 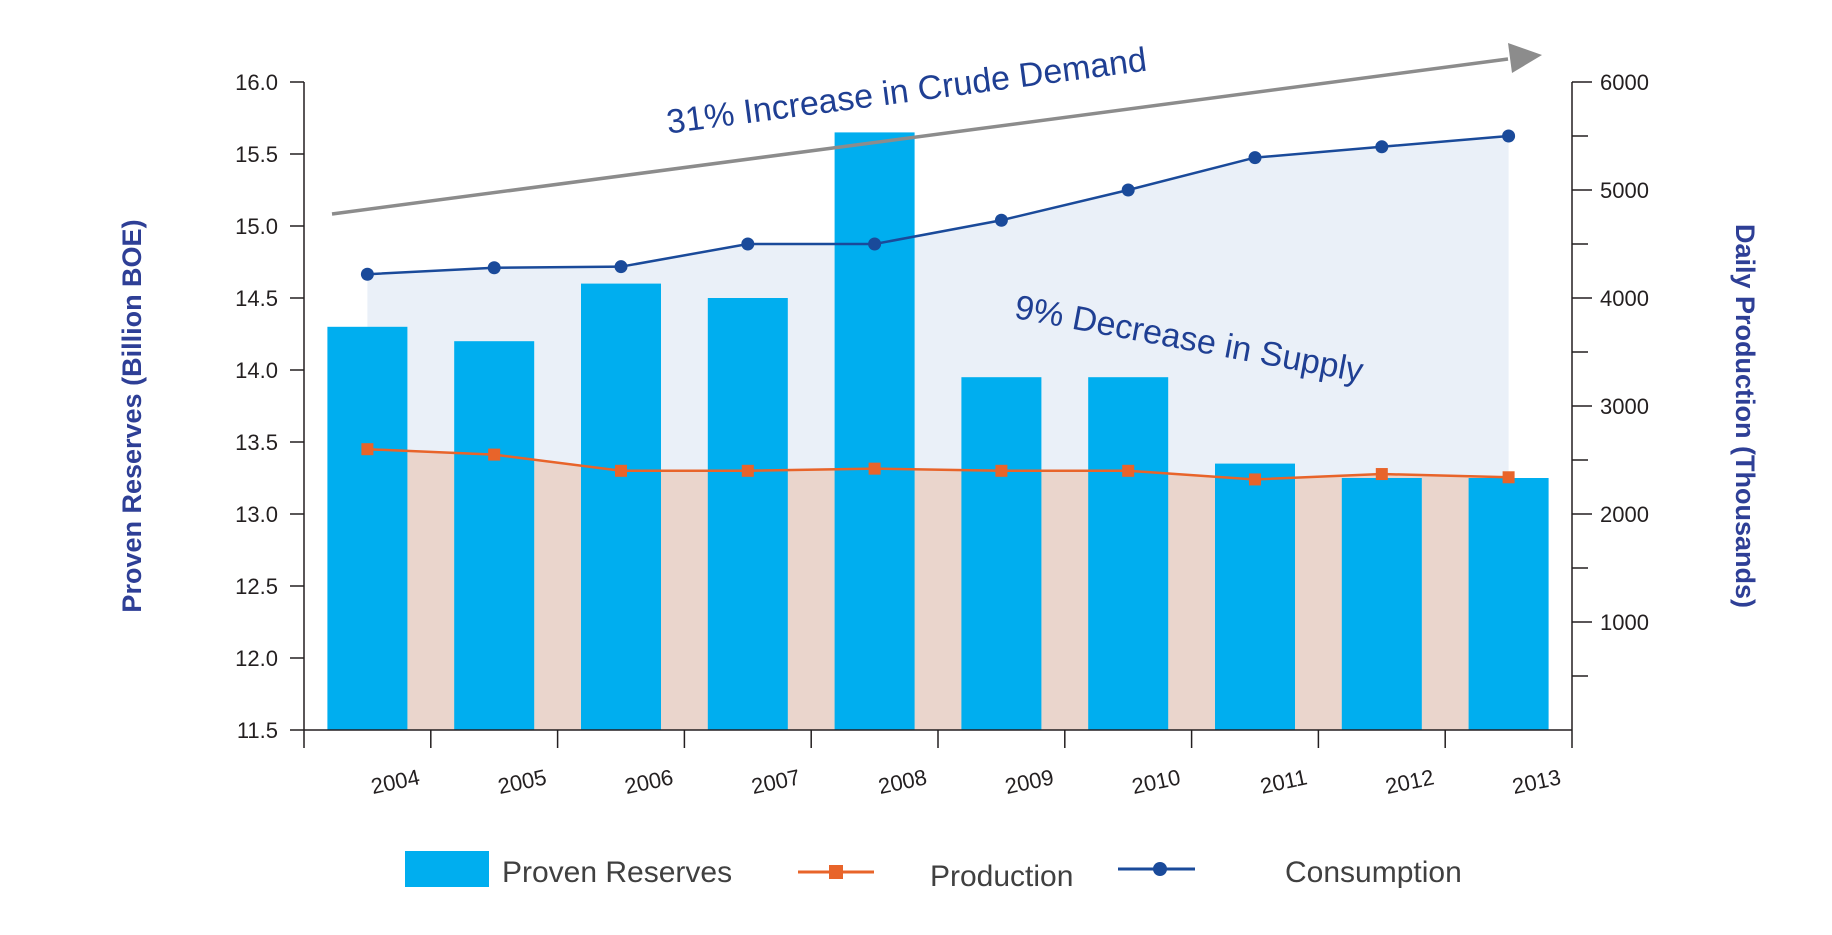 I want to click on legend-label-consumption: Consumption, so click(x=1373, y=872).